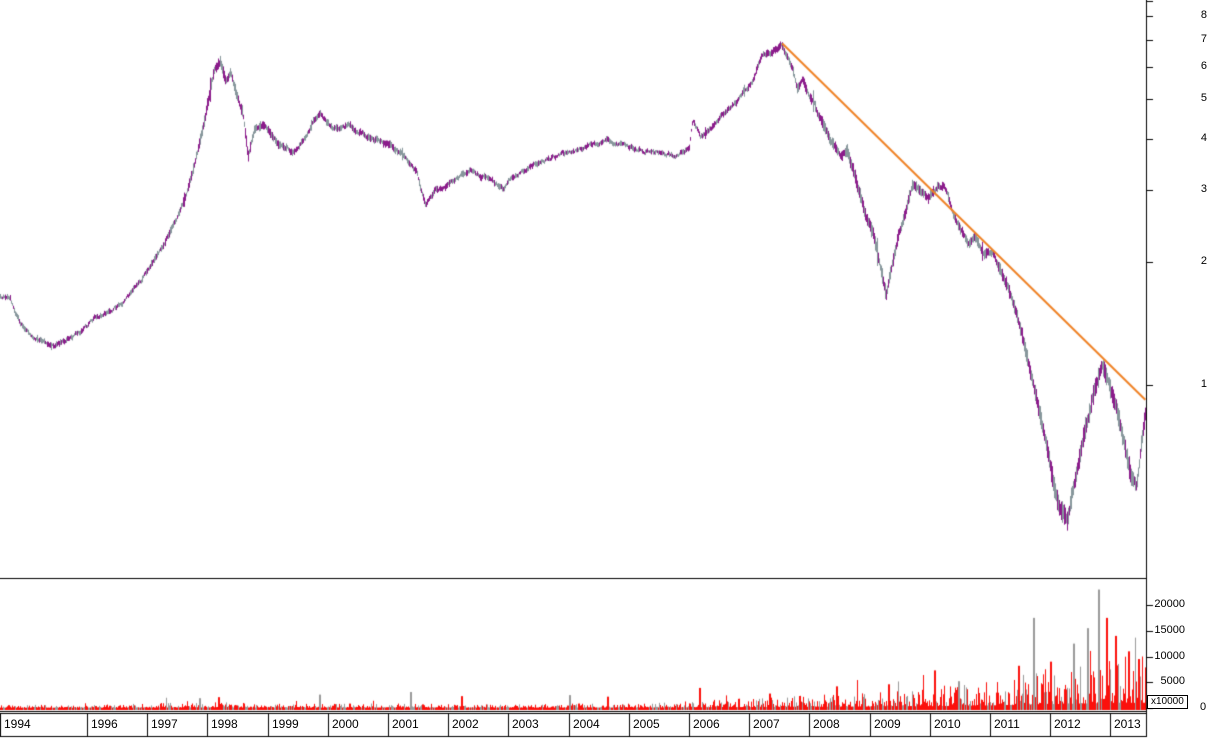 The height and width of the screenshot is (739, 1220). I want to click on year-label: 2000, so click(345, 724).